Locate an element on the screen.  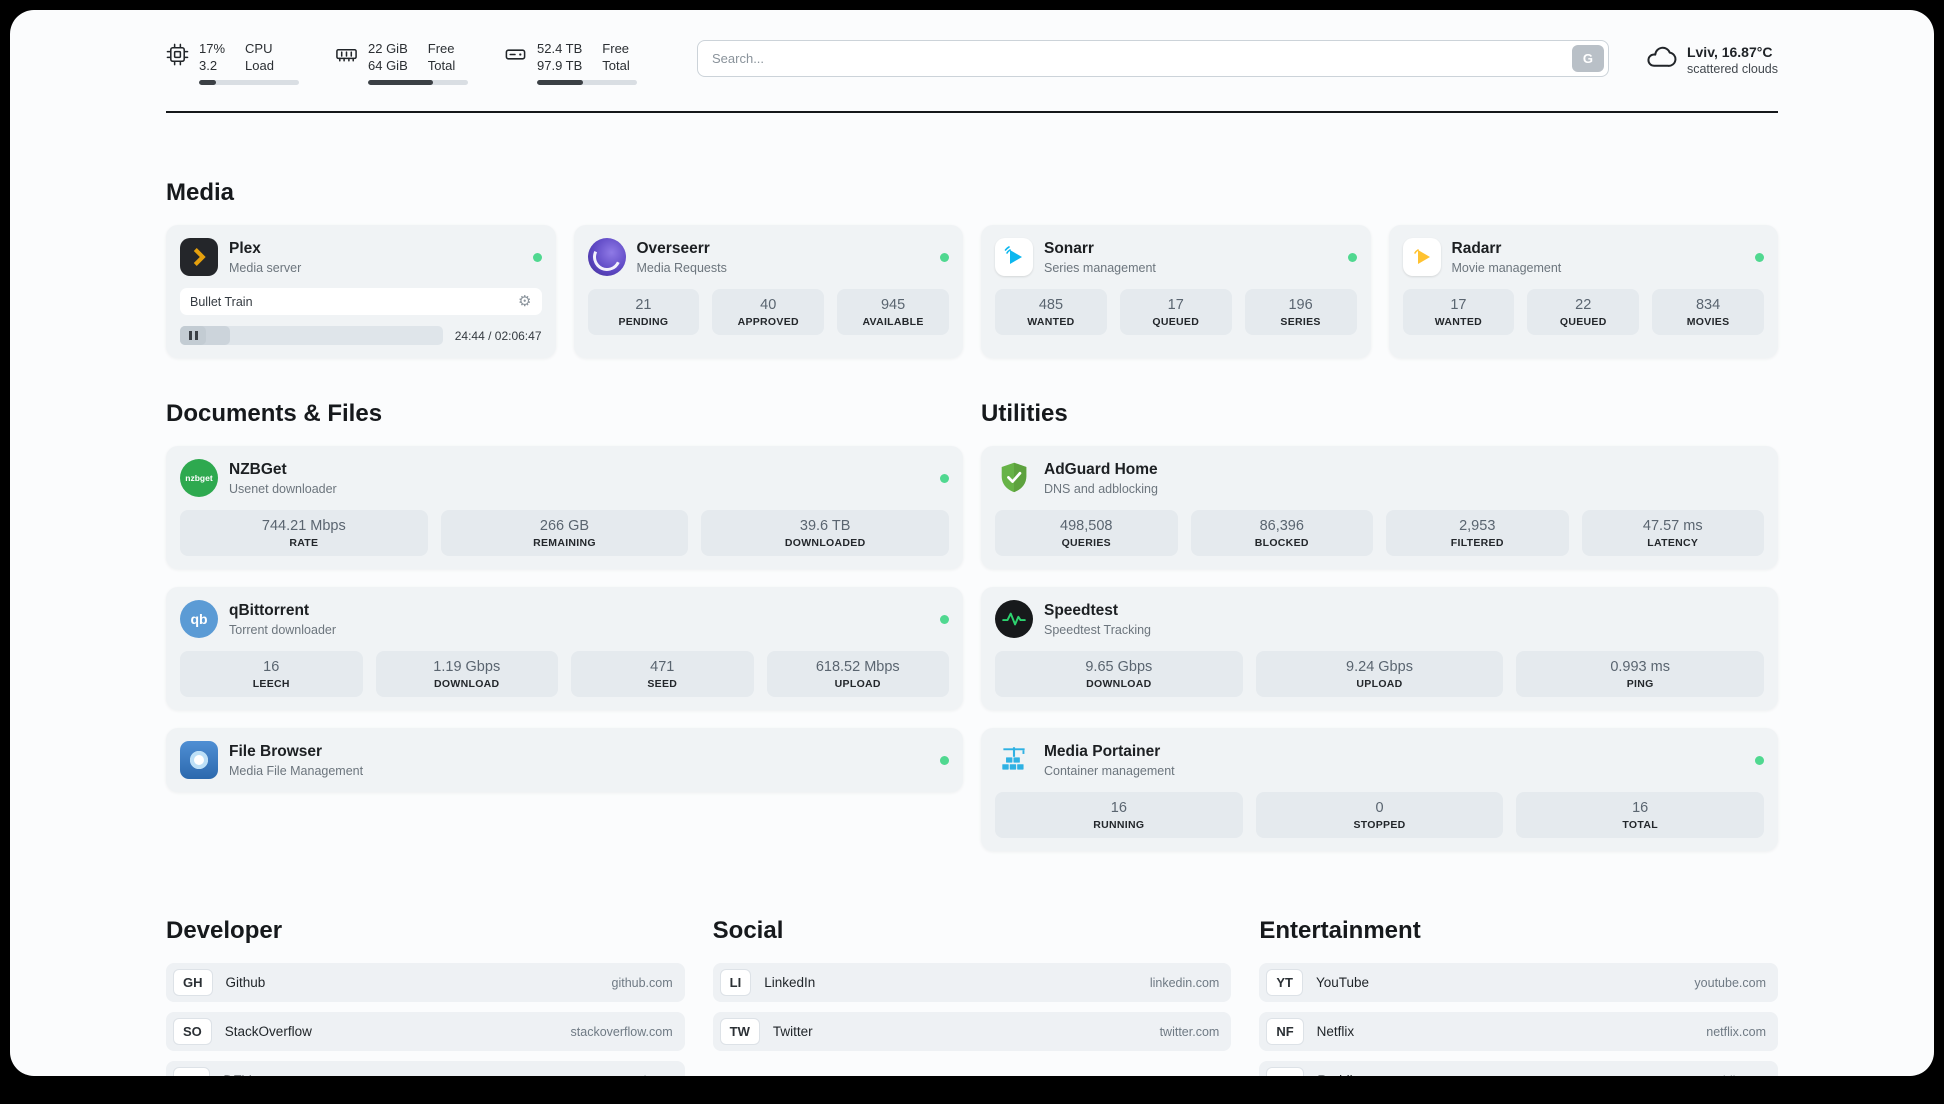
stat-box: 39.6 TB DOWNLOADED is located at coordinates (825, 533).